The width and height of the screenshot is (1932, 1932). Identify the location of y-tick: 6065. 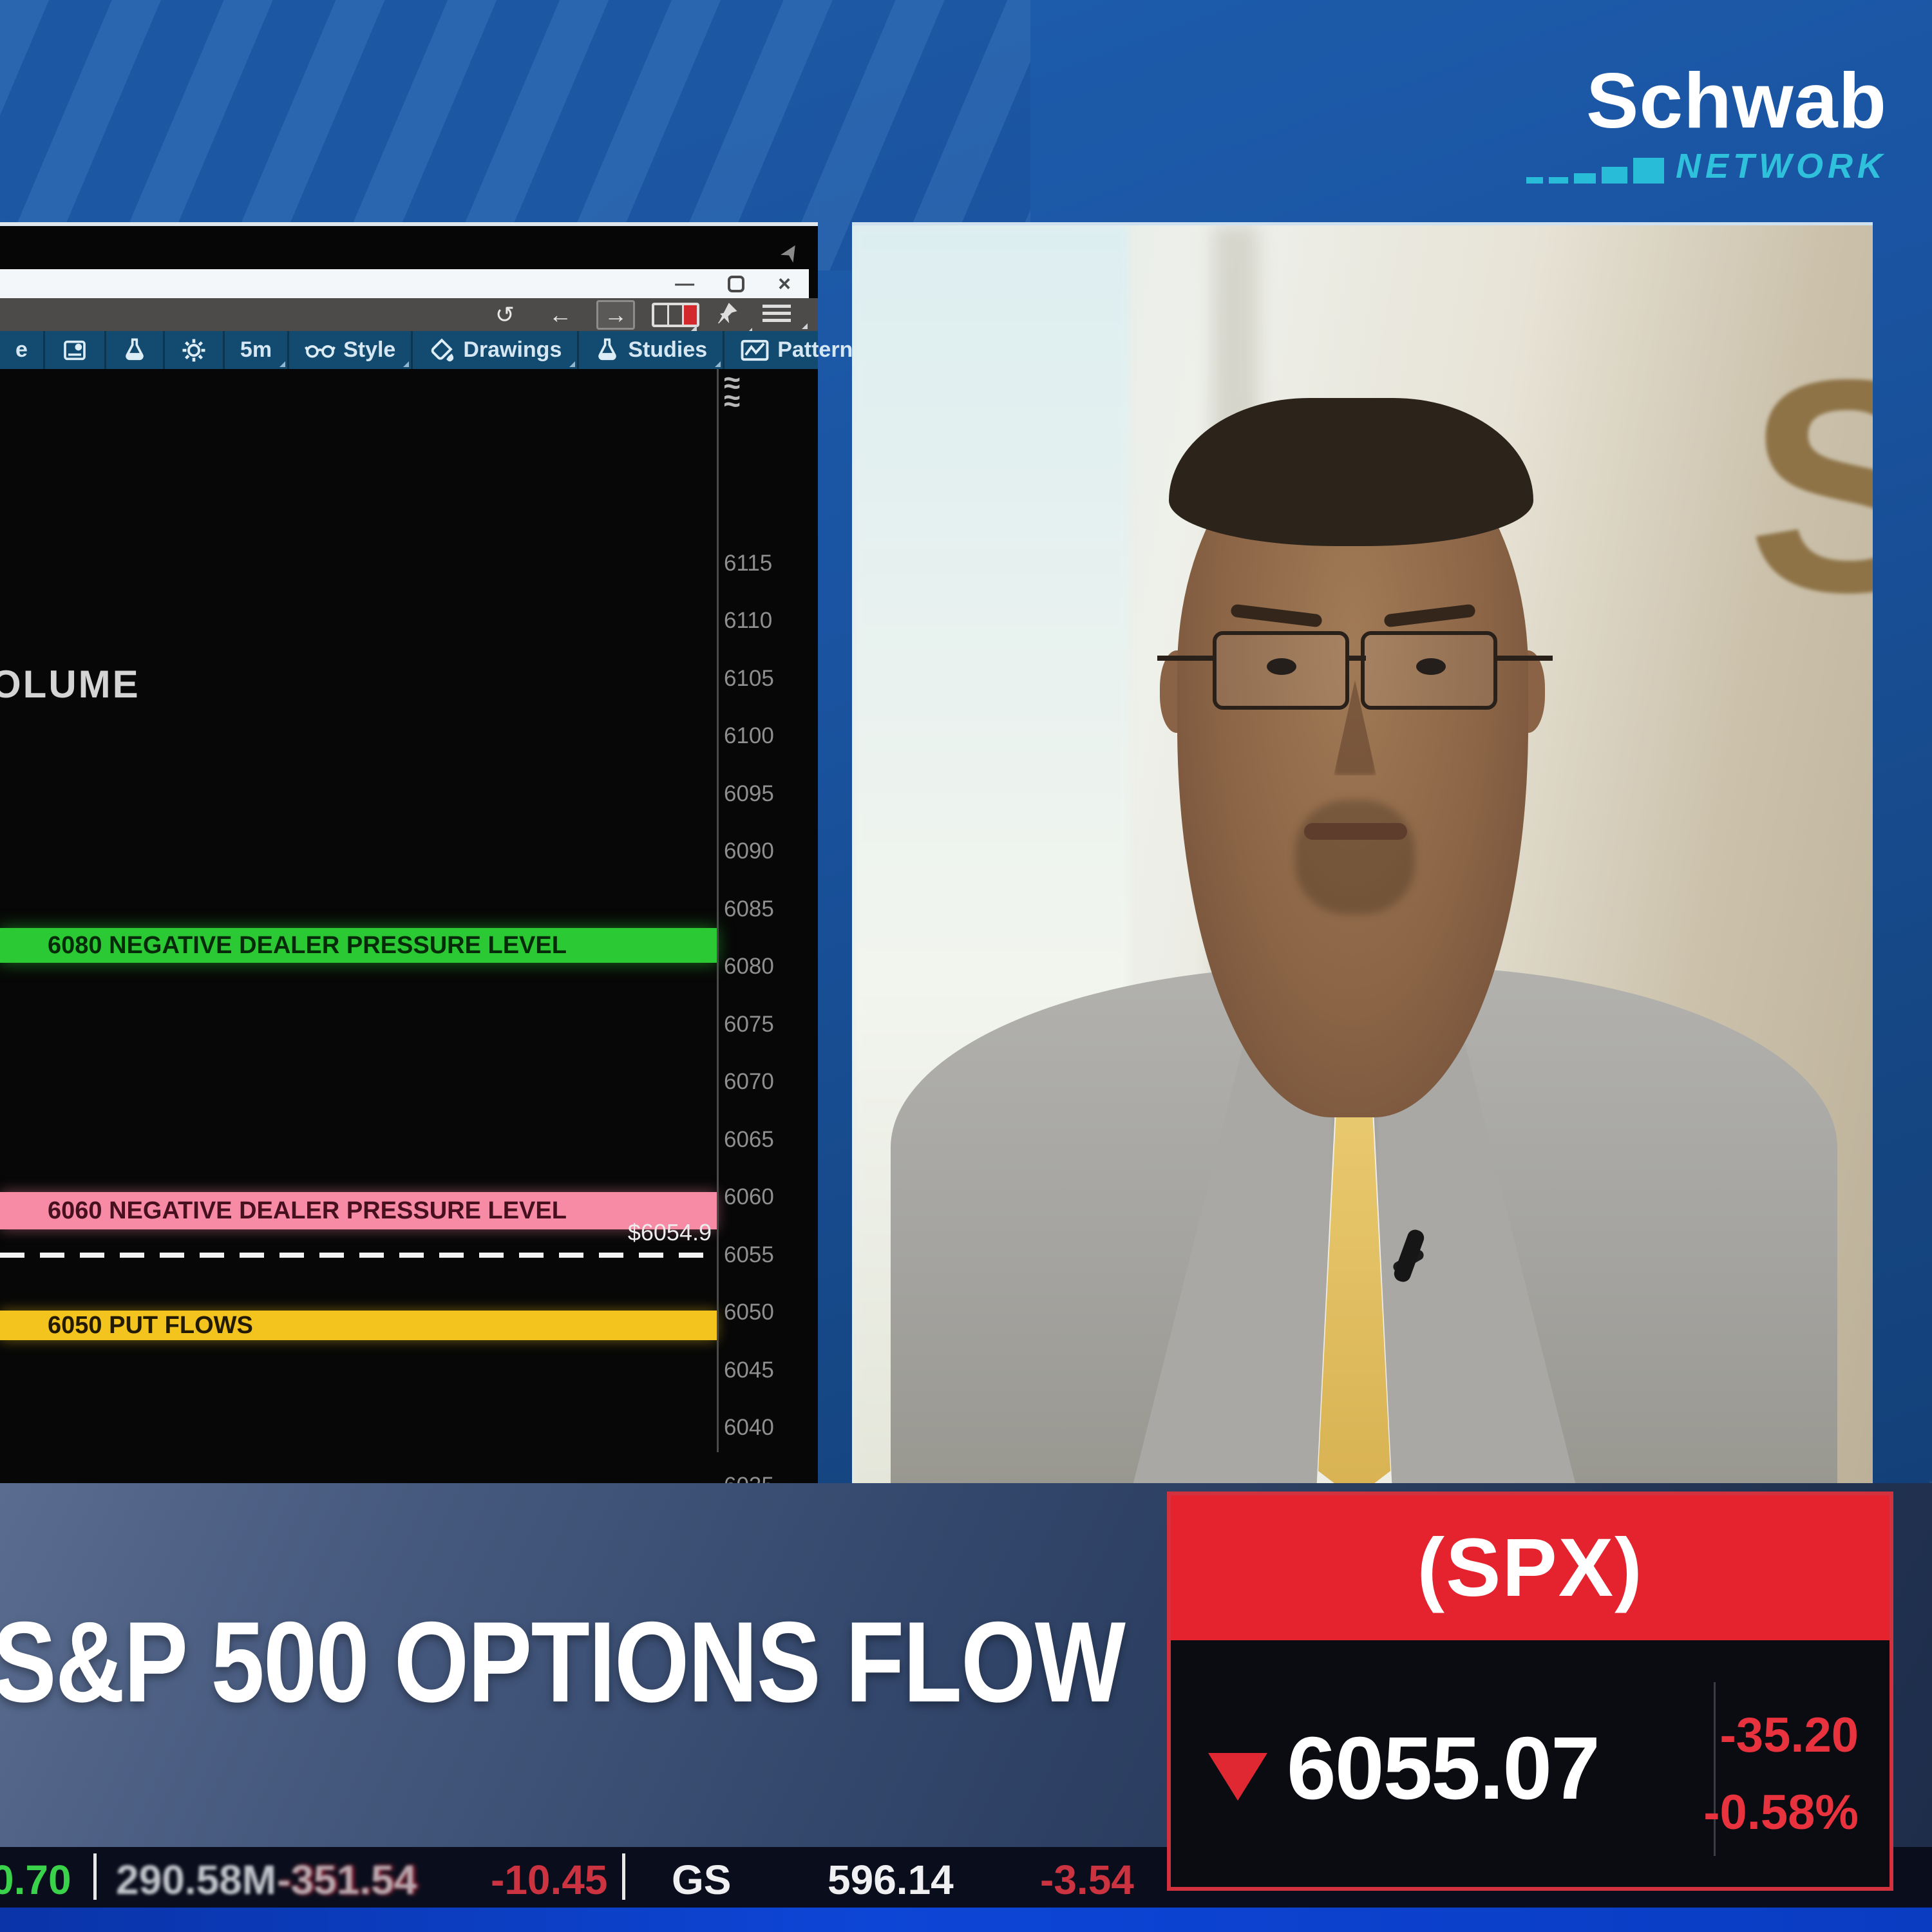
(749, 1139).